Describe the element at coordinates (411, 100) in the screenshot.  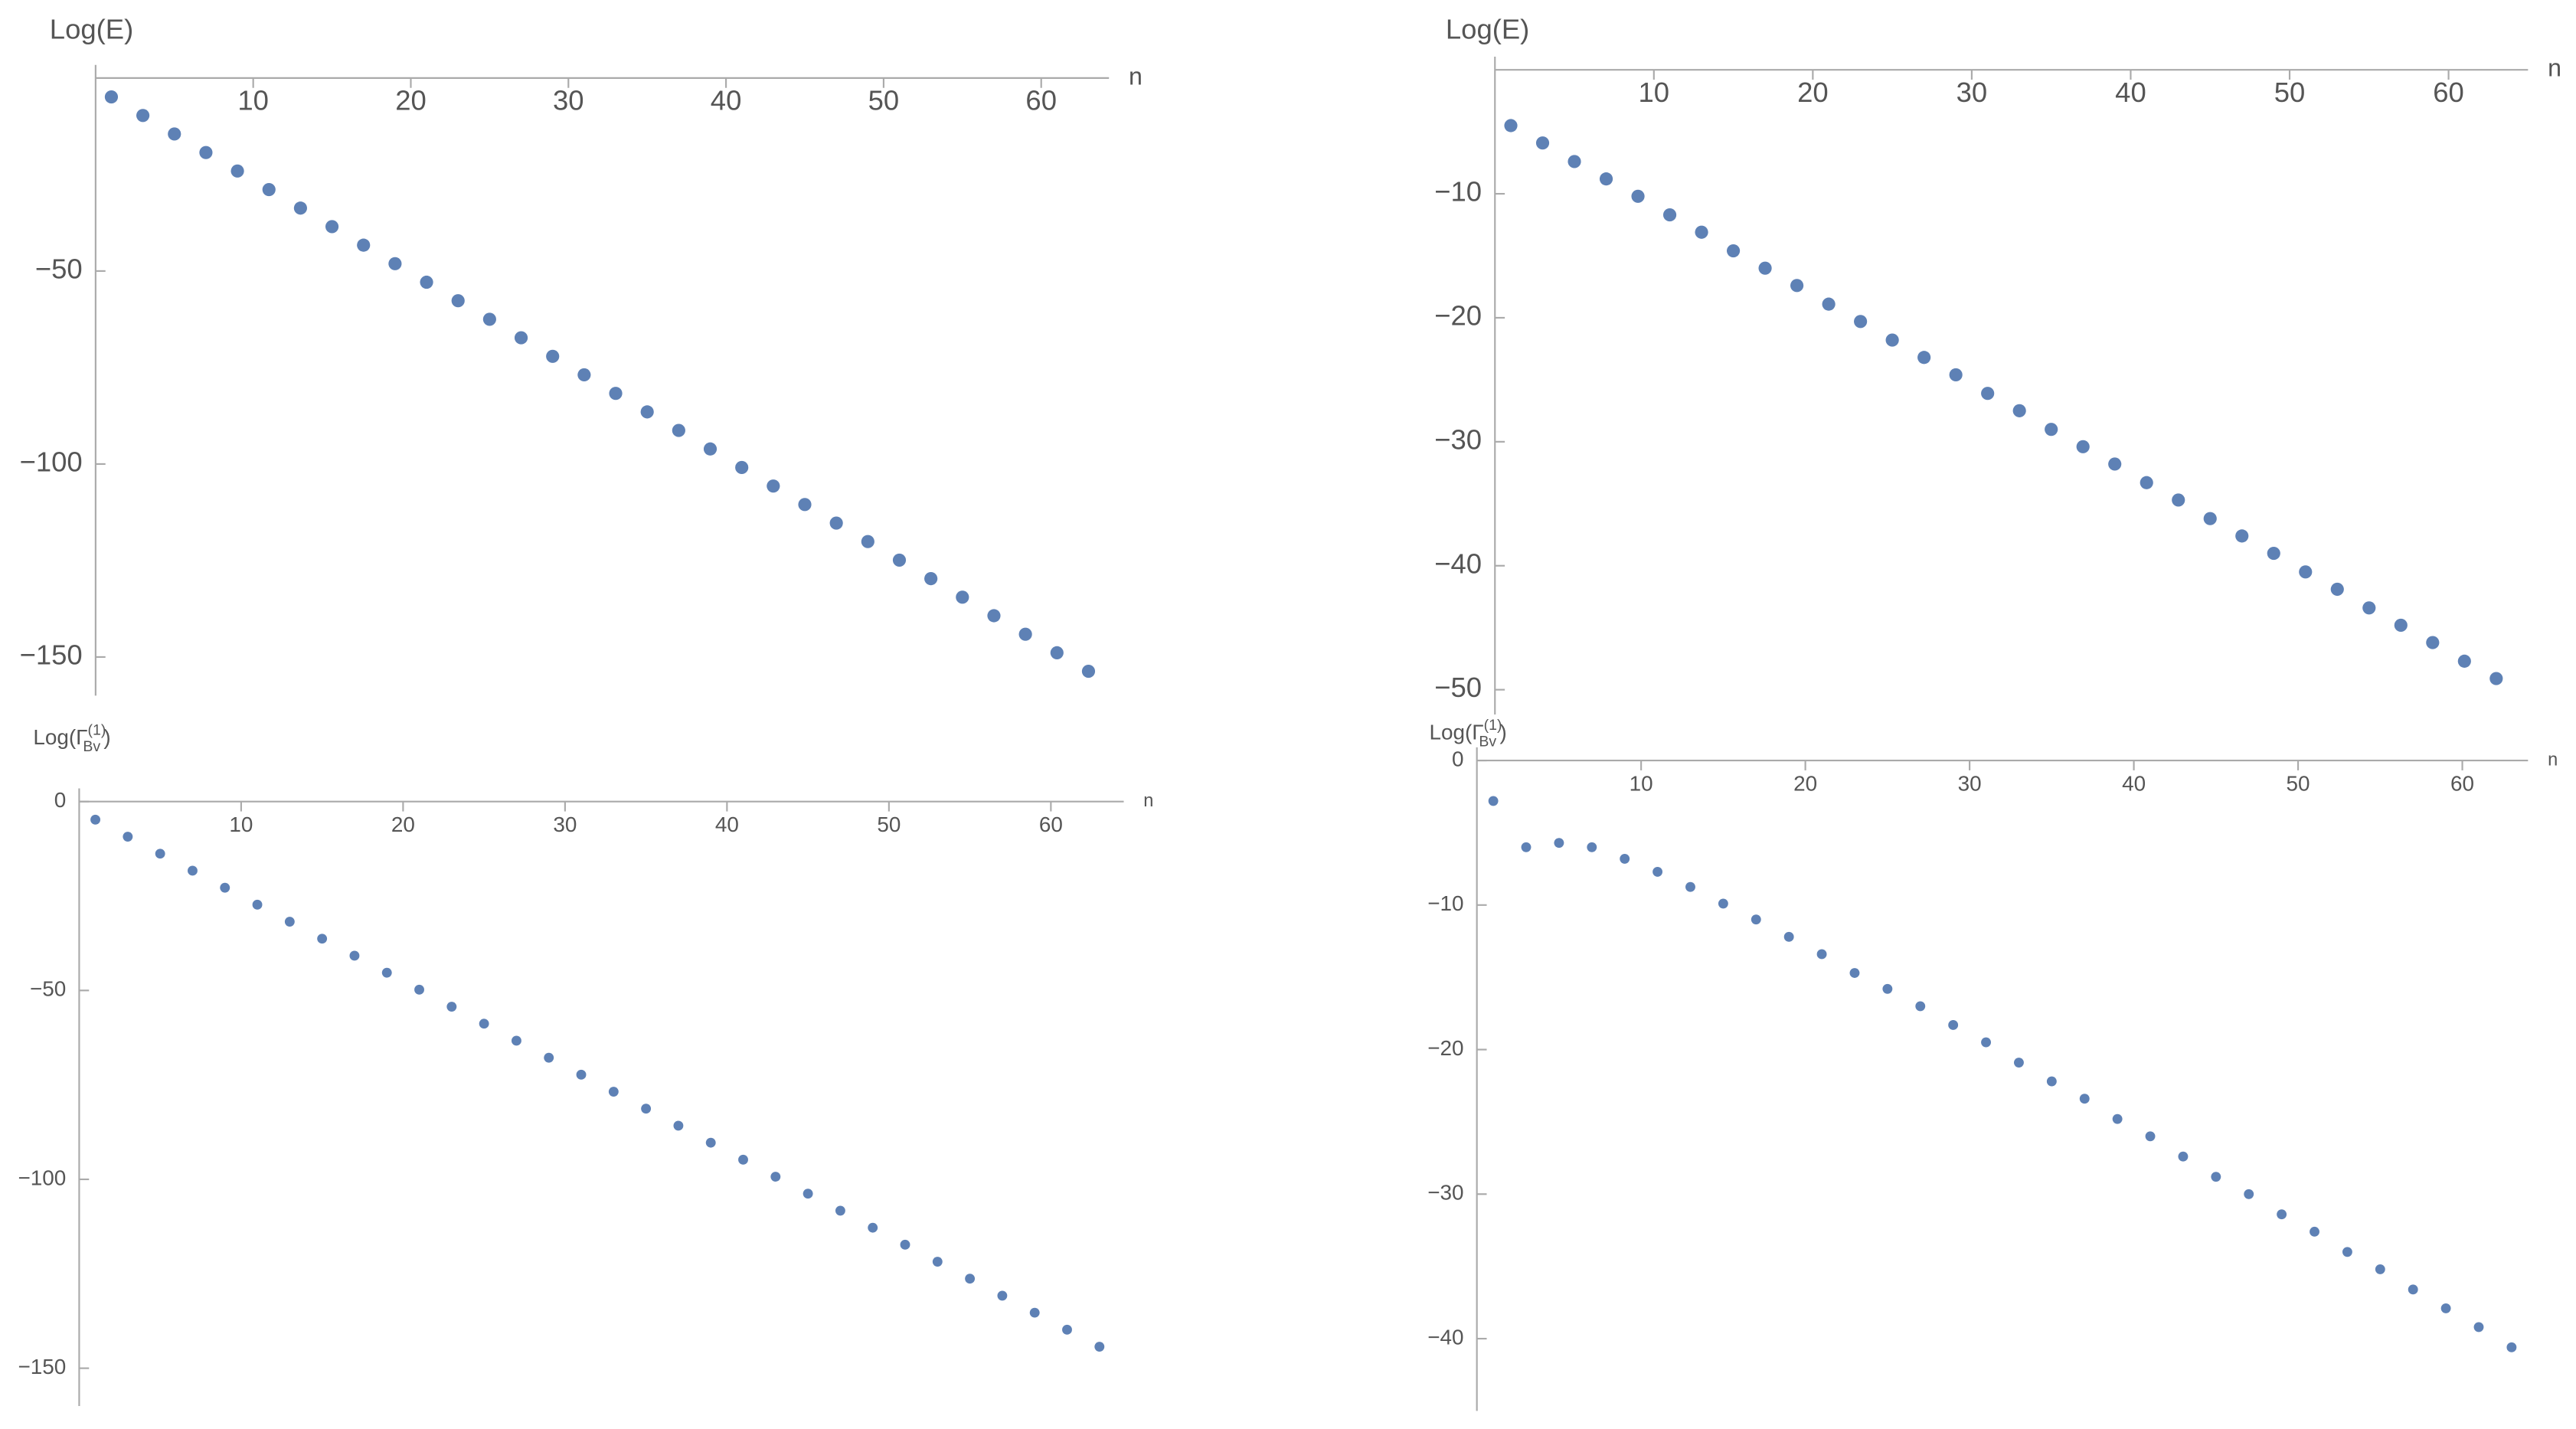
I see `x-tick-label: 20` at that location.